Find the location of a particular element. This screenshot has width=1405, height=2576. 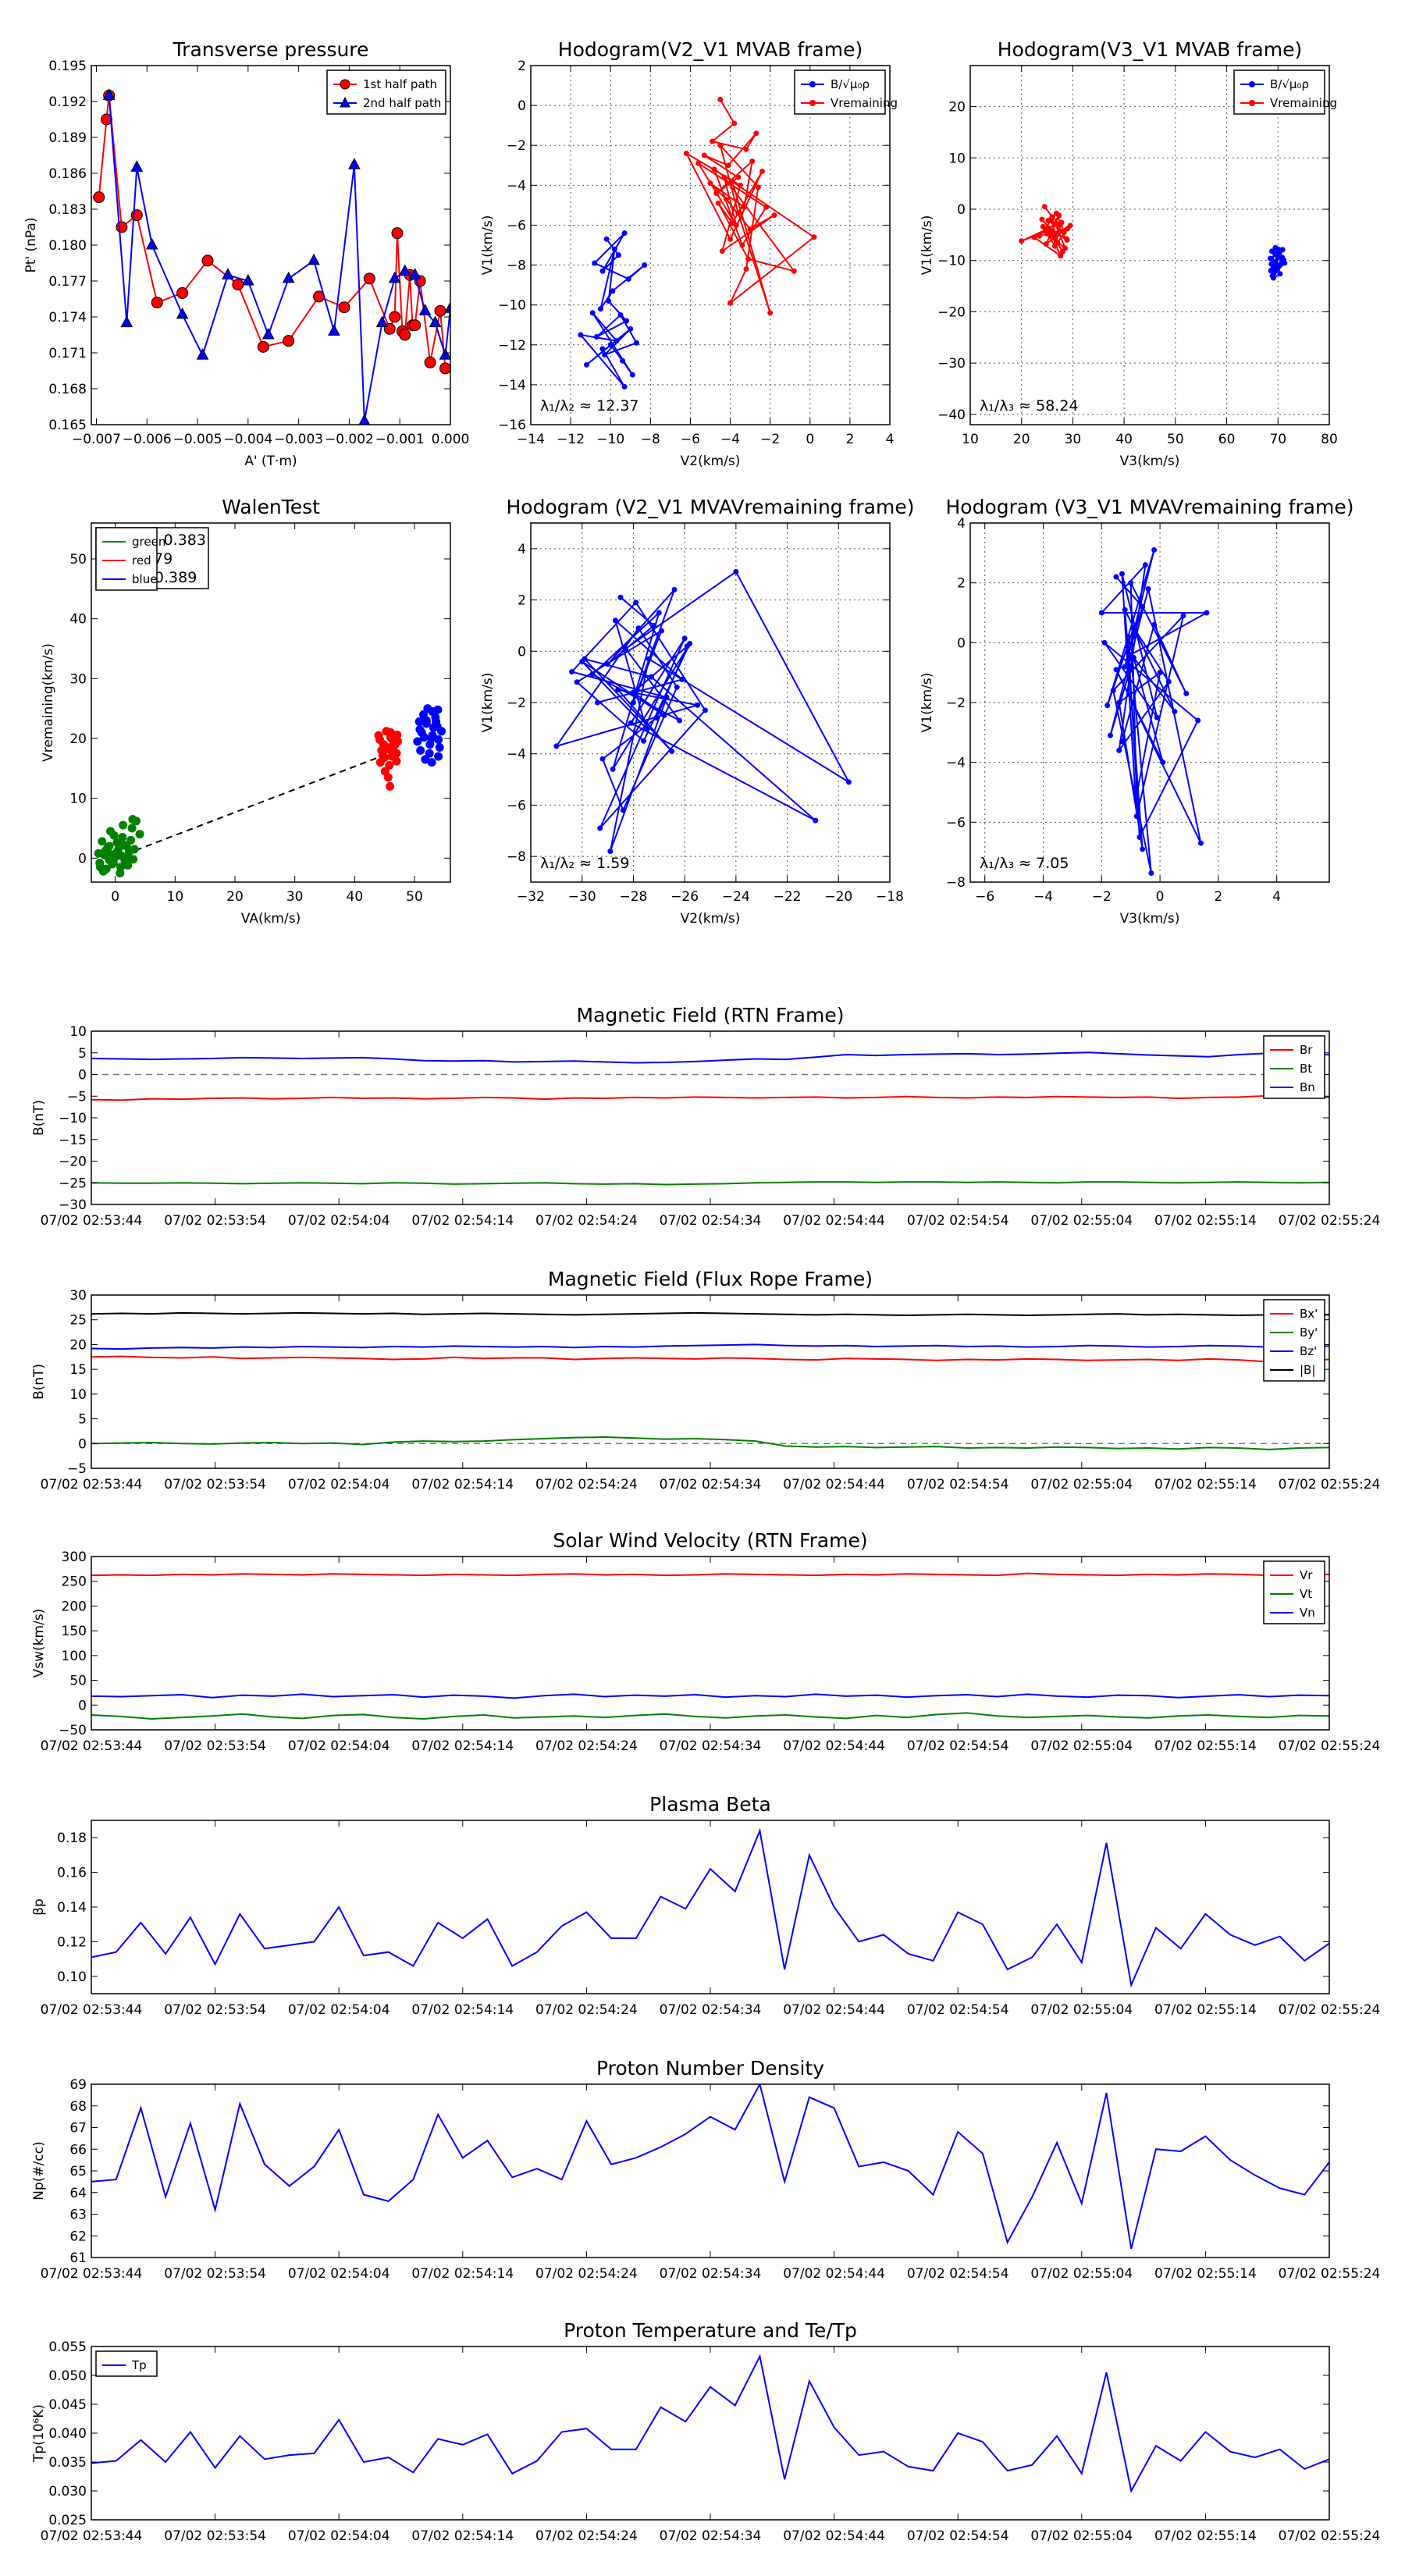

y-tick-label: 100 is located at coordinates (74, 1656).